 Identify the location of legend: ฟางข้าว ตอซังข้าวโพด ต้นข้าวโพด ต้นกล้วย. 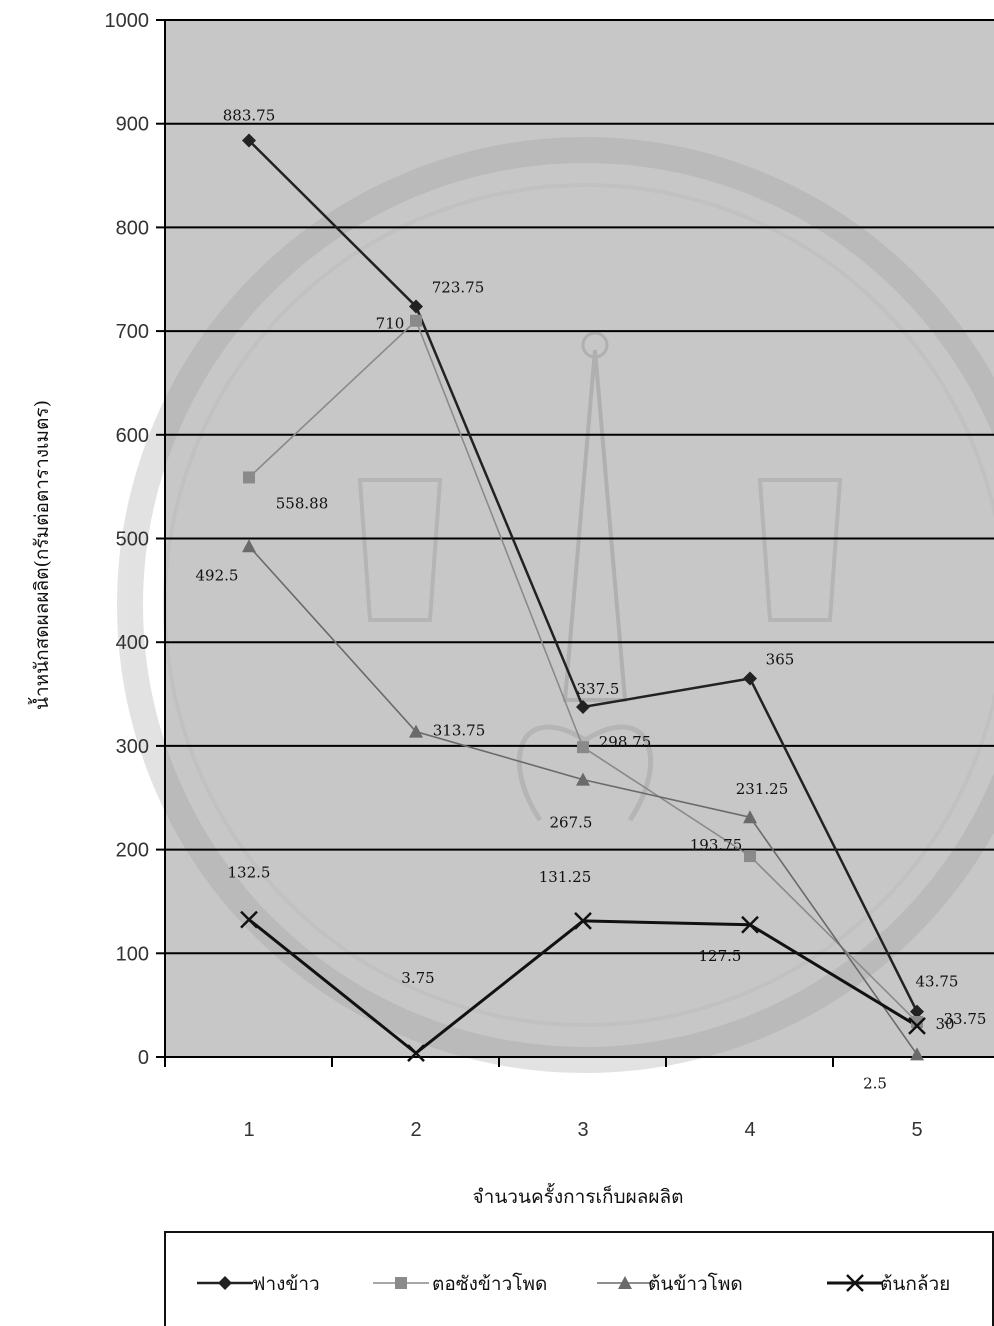
(579, 1278).